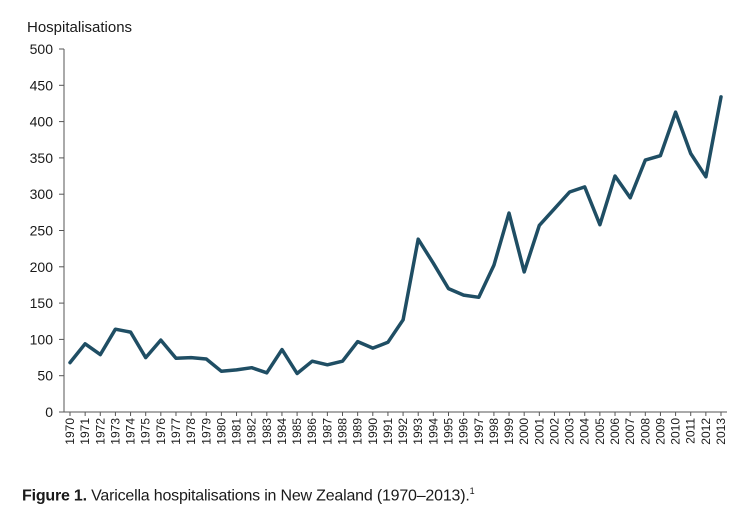  I want to click on x-tick-label: 1975, so click(146, 431).